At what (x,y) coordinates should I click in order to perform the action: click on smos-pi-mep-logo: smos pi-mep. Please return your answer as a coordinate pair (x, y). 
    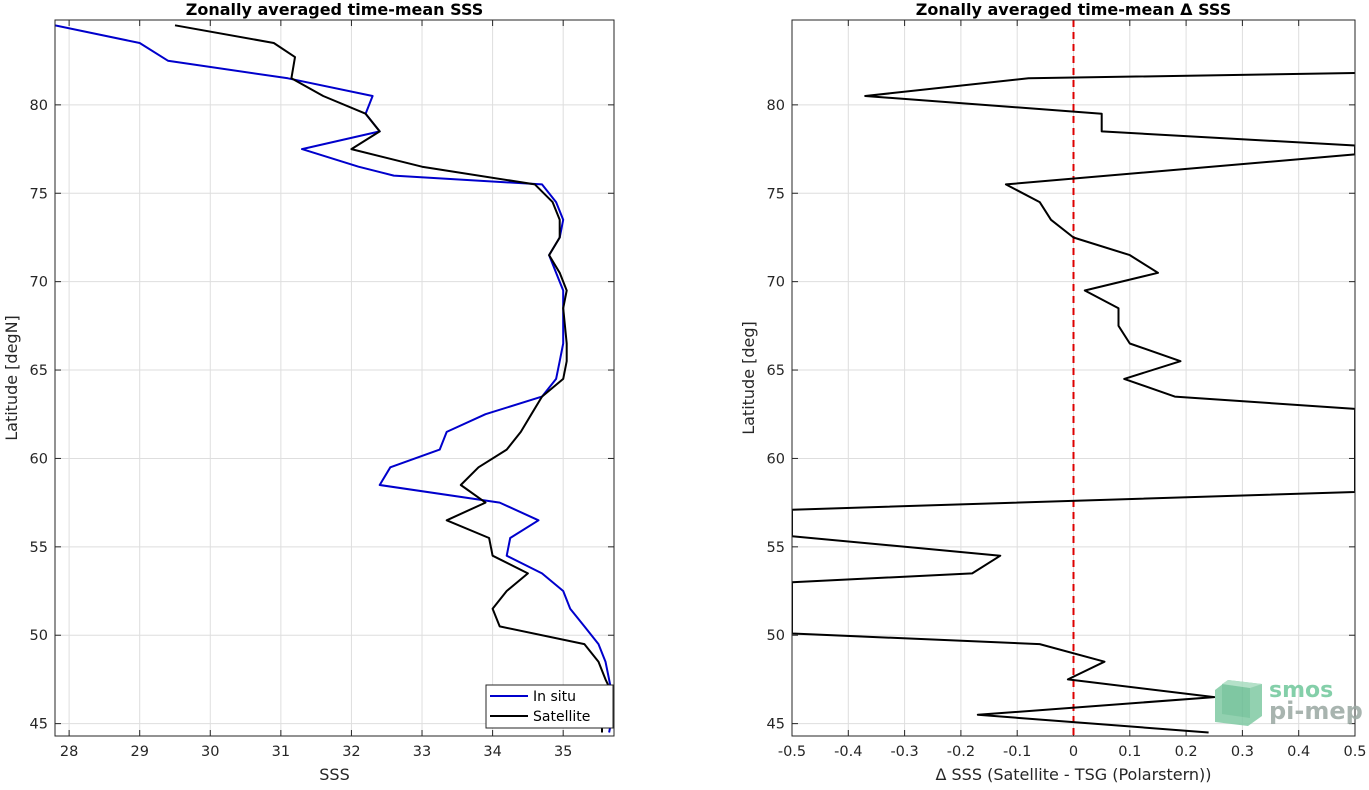
    Looking at the image, I should click on (1289, 702).